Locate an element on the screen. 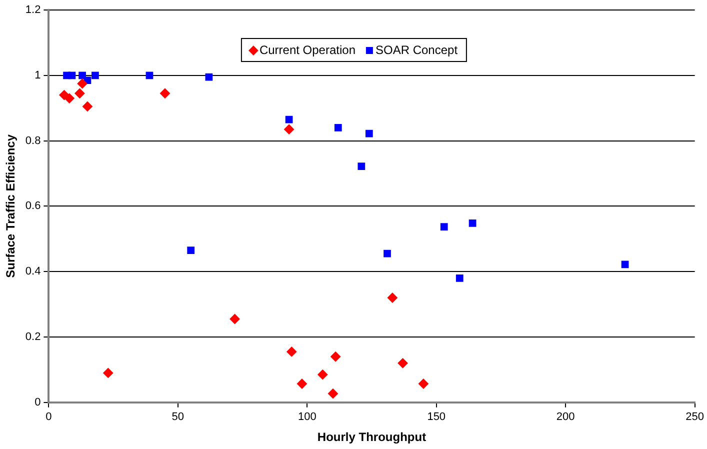 The width and height of the screenshot is (707, 449). legend-label: Current Operation is located at coordinates (307, 50).